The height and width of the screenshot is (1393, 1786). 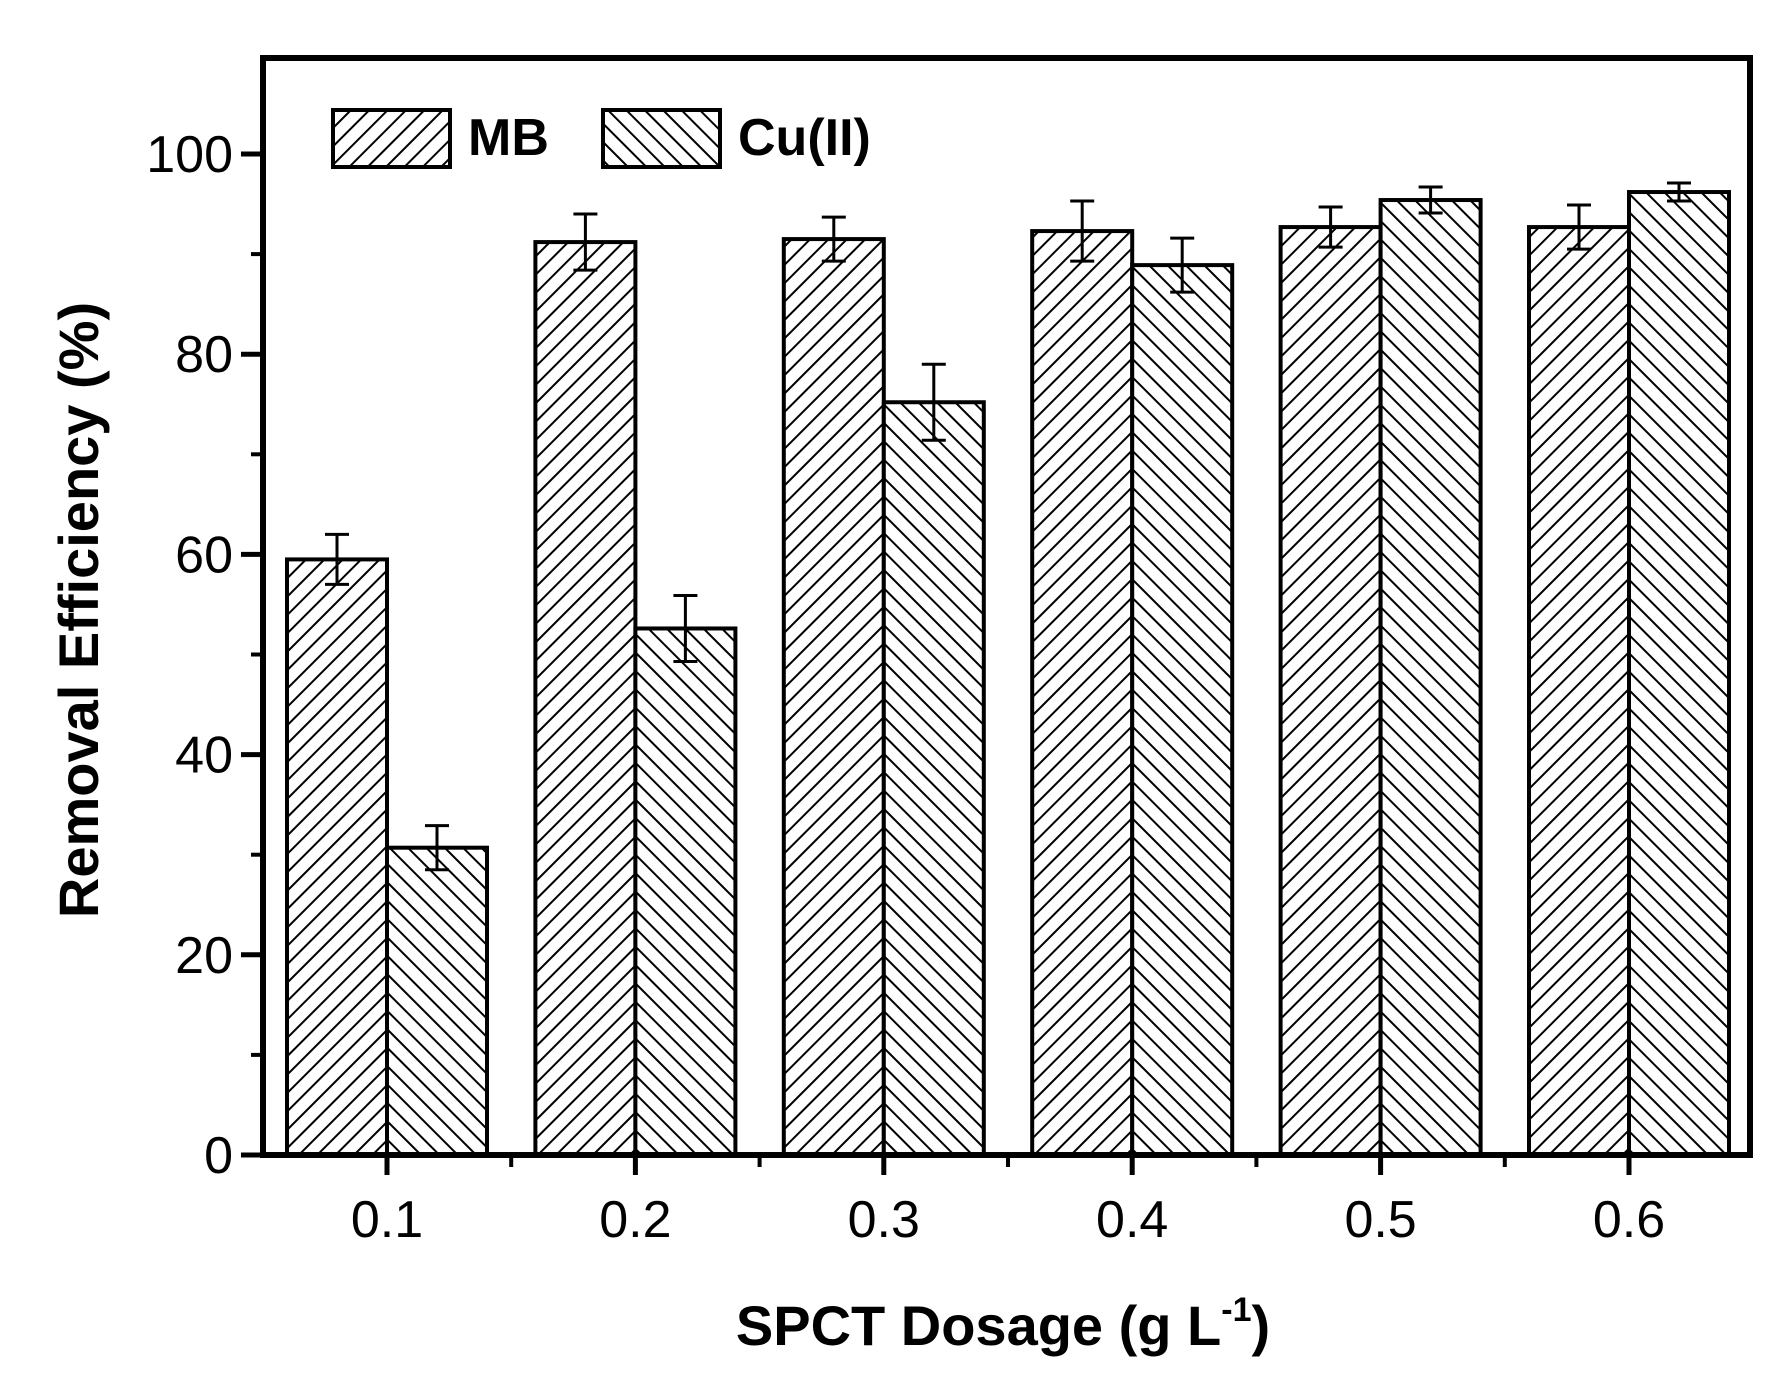 I want to click on error-bar-mb-0.1, so click(x=337, y=559).